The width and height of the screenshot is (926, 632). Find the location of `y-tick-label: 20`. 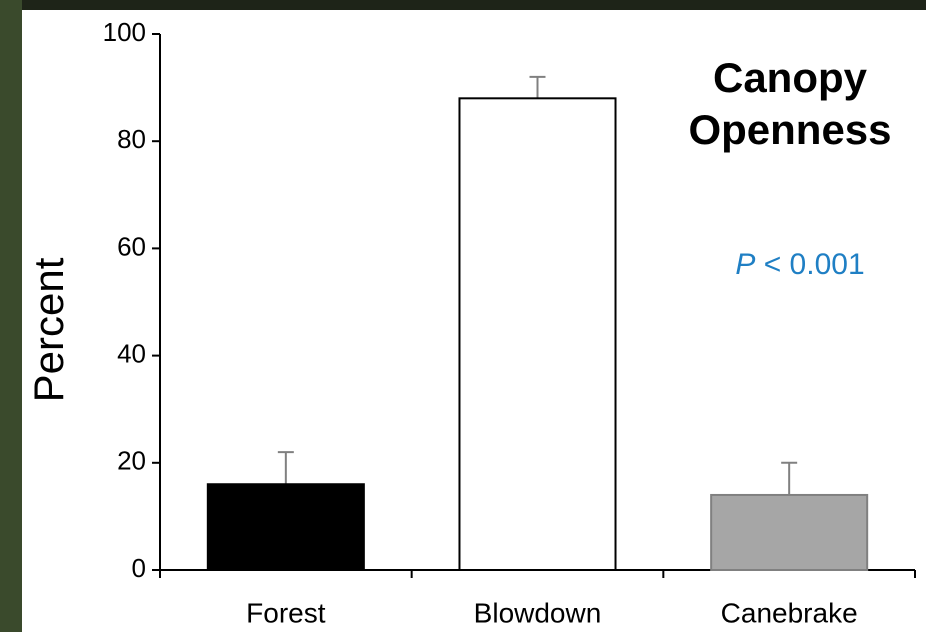

y-tick-label: 20 is located at coordinates (131, 461).